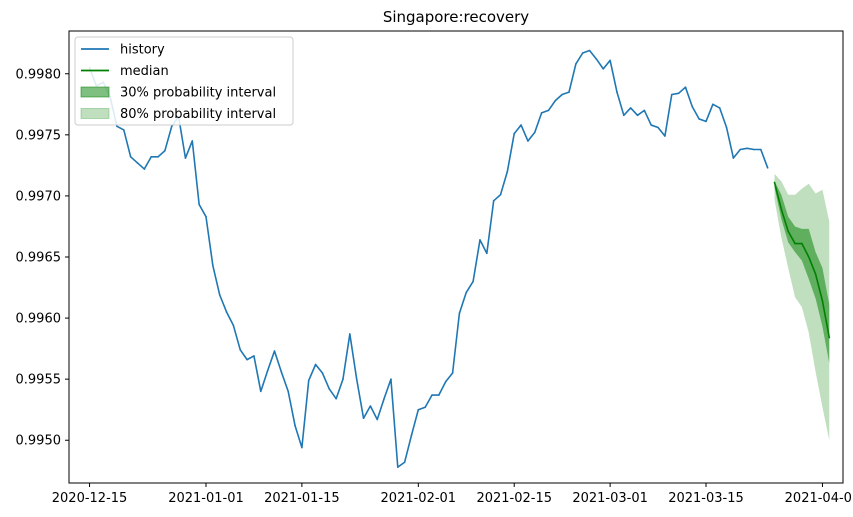 This screenshot has width=853, height=517. I want to click on y-tick-label: 0.9950, so click(39, 441).